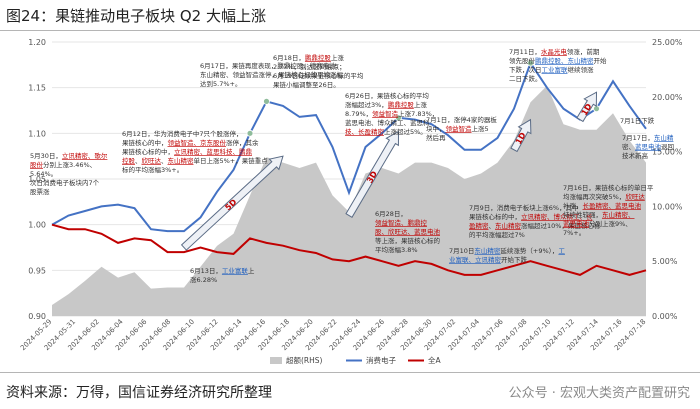  I want to click on annotation-segment: 长盈精密、蓝思电池, so click(612, 205).